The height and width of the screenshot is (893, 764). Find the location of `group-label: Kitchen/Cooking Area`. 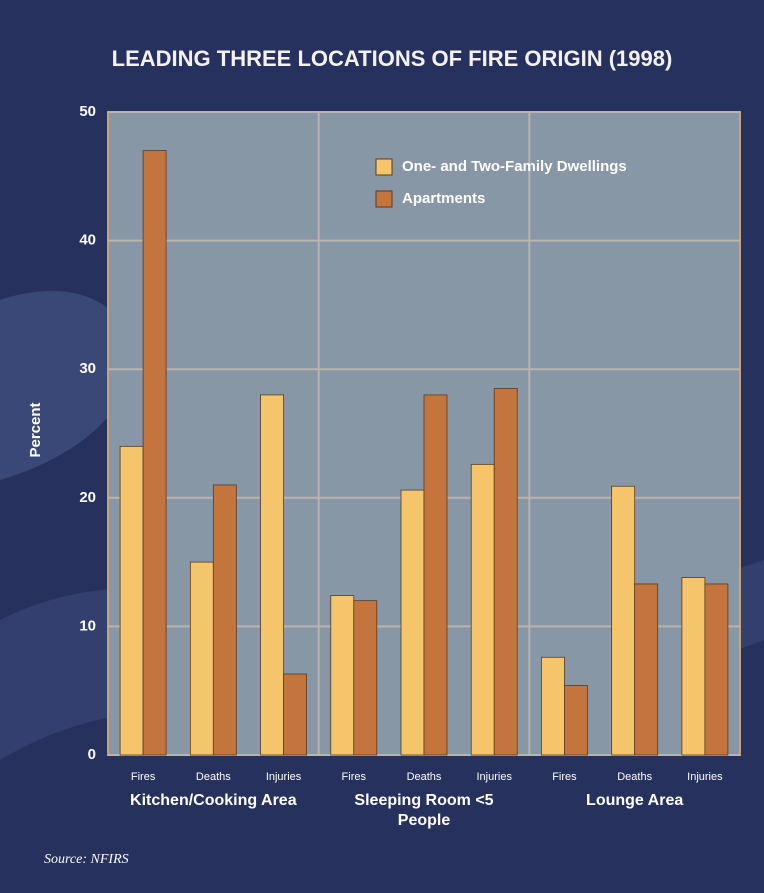

group-label: Kitchen/Cooking Area is located at coordinates (213, 800).